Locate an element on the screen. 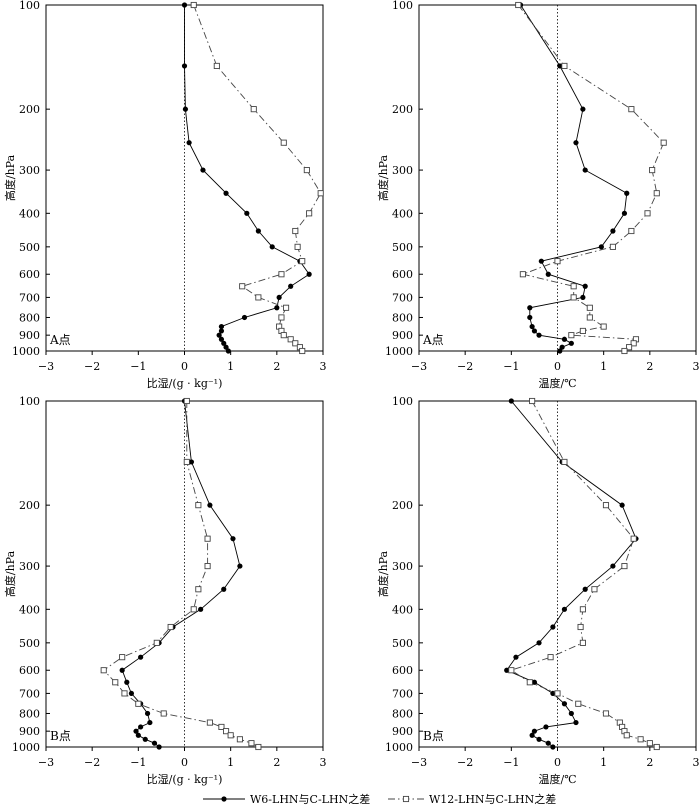  x-axis-title: 比湿/(g · kg⁻¹) is located at coordinates (185, 383).